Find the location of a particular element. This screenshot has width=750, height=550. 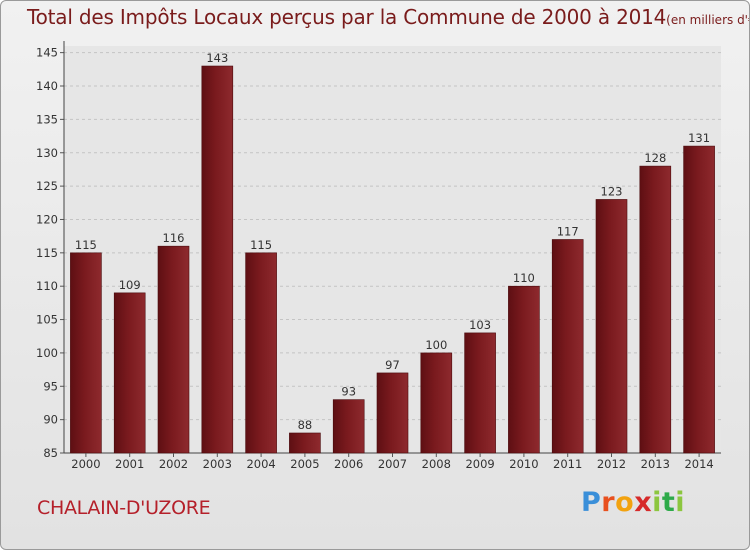

x-tick-label: 2006 is located at coordinates (348, 464).